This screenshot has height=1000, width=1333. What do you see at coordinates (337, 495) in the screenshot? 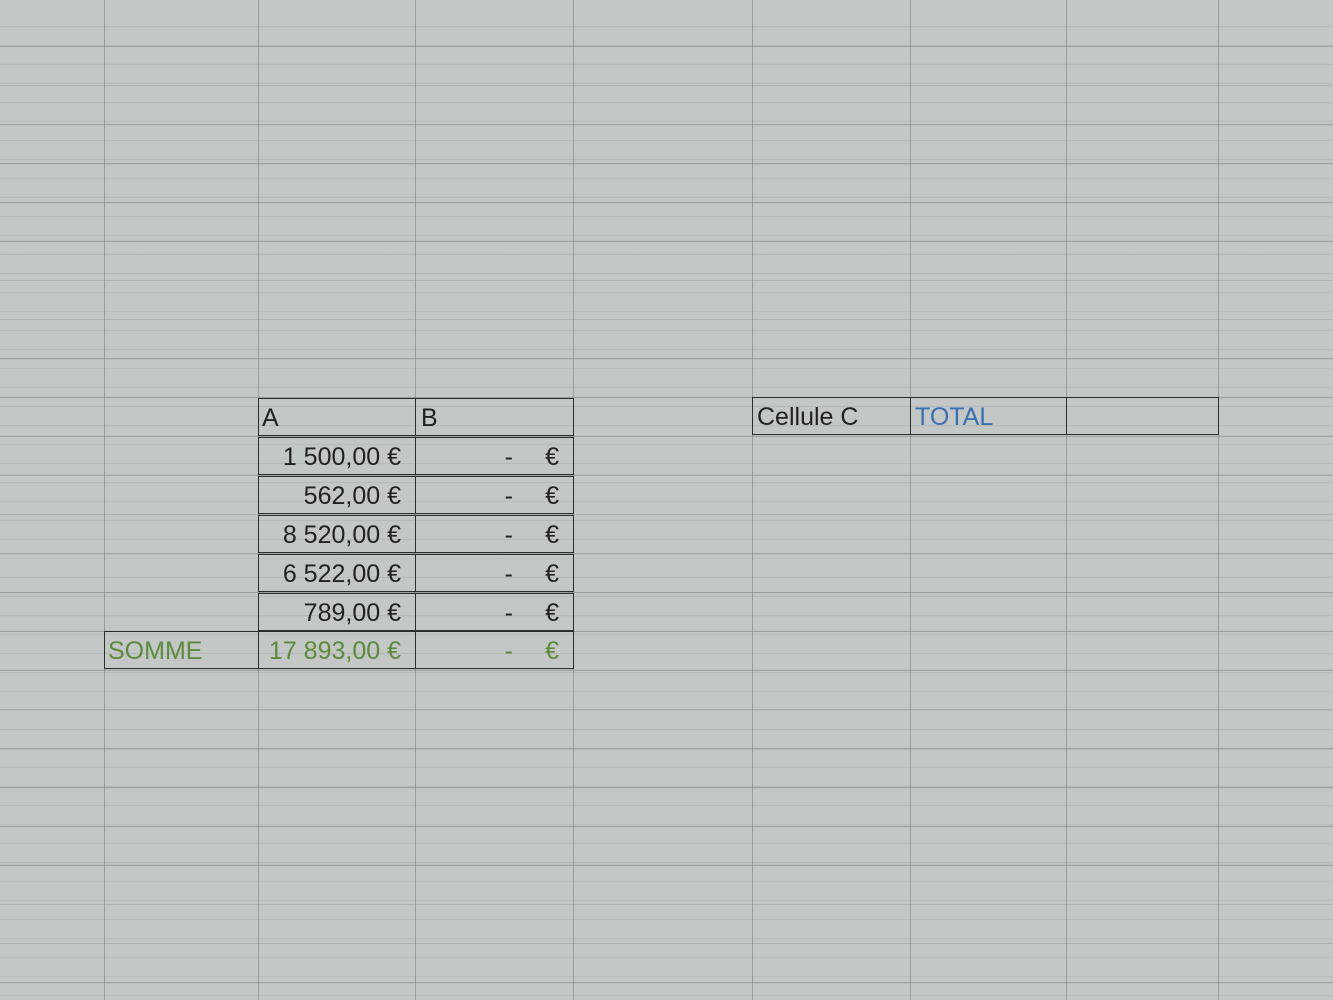
I see `value-cell-a: 562,00 €` at bounding box center [337, 495].